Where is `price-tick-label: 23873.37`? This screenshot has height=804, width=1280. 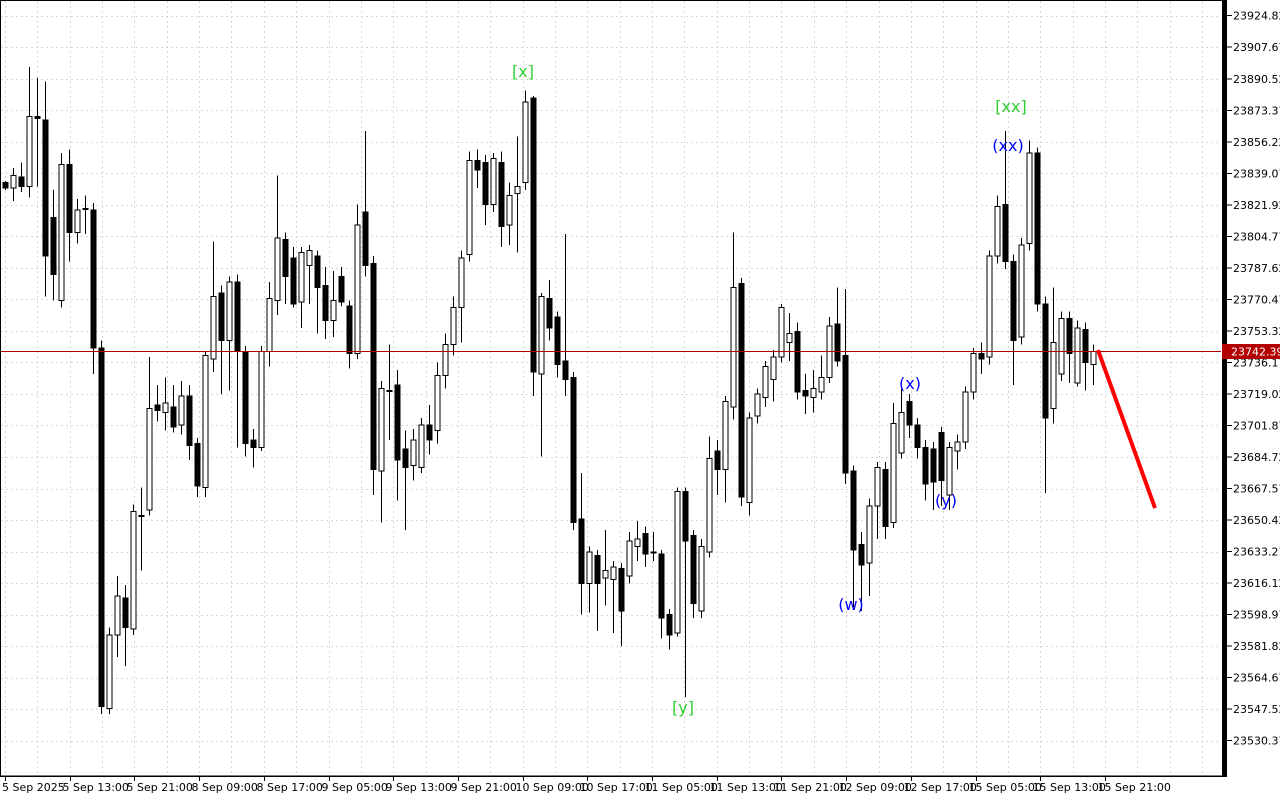
price-tick-label: 23873.37 is located at coordinates (1256, 110).